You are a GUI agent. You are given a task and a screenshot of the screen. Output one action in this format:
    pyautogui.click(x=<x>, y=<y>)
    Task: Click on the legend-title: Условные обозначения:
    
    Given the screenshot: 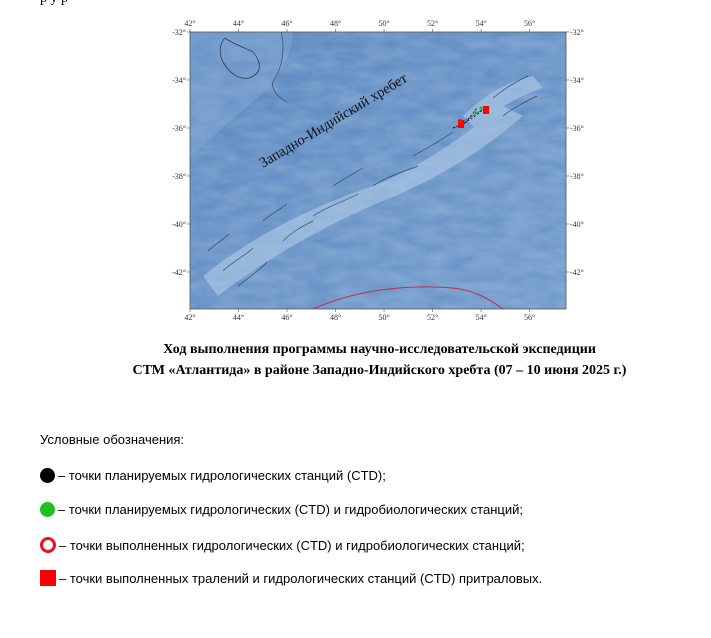 What is the action you would take?
    pyautogui.click(x=112, y=439)
    